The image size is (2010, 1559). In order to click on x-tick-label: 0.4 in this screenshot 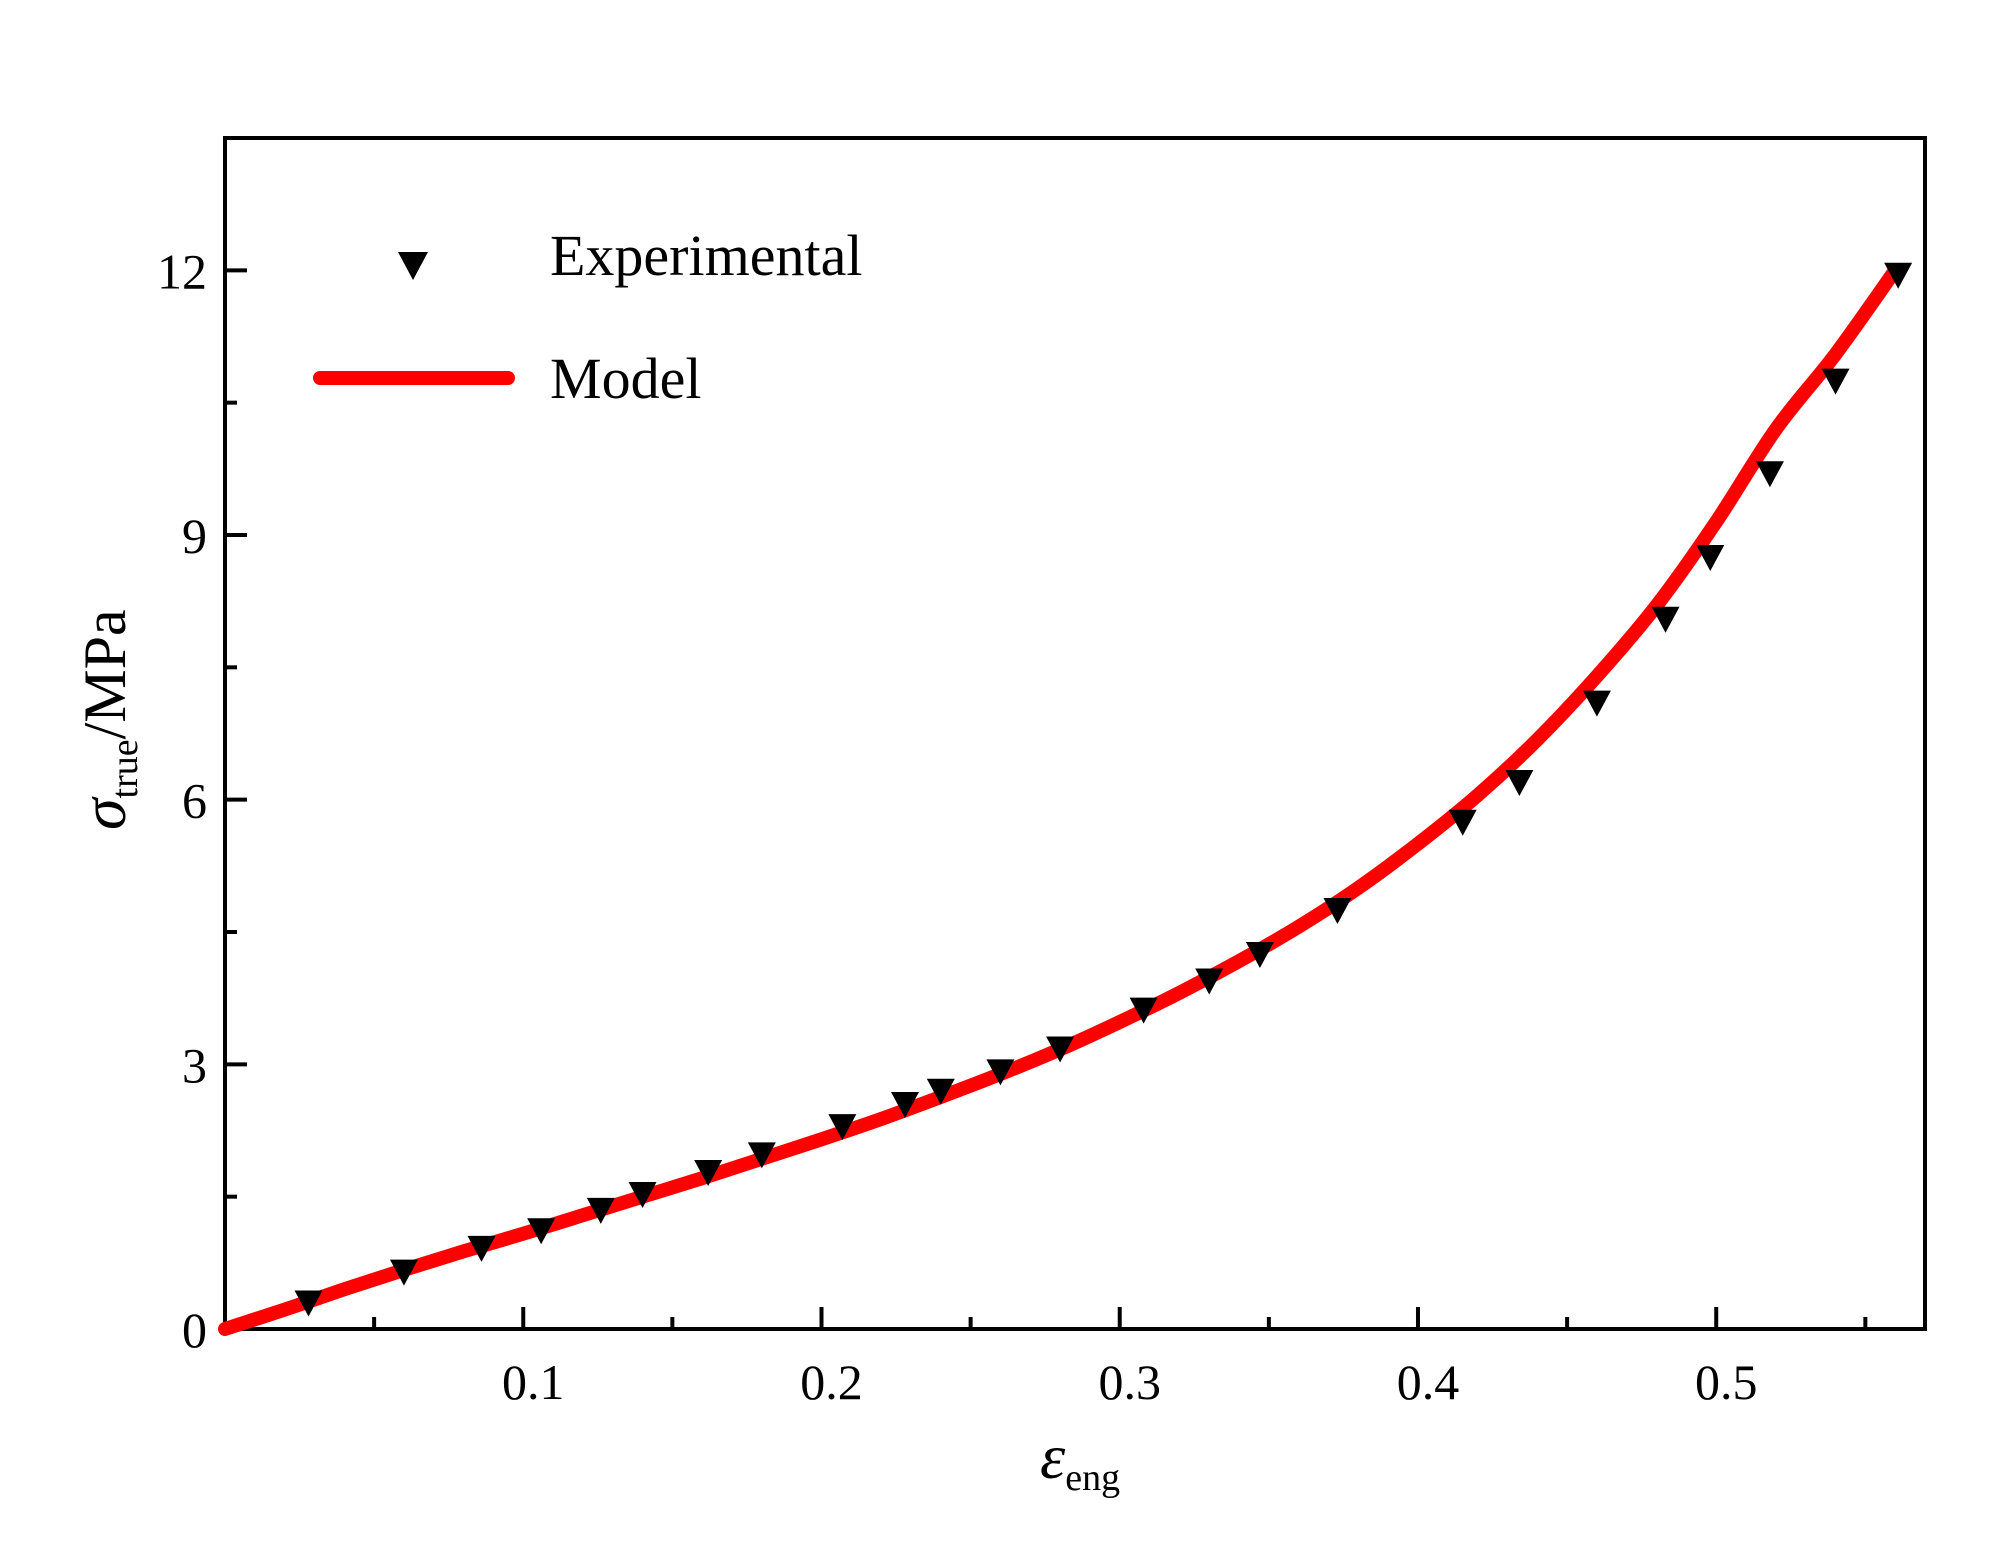, I will do `click(1428, 1382)`.